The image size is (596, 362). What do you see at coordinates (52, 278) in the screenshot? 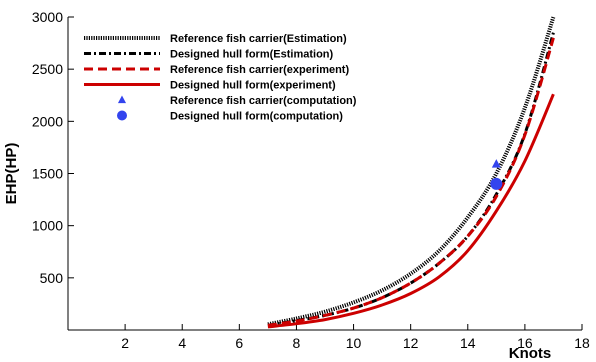
I see `y-tick-label: 500` at bounding box center [52, 278].